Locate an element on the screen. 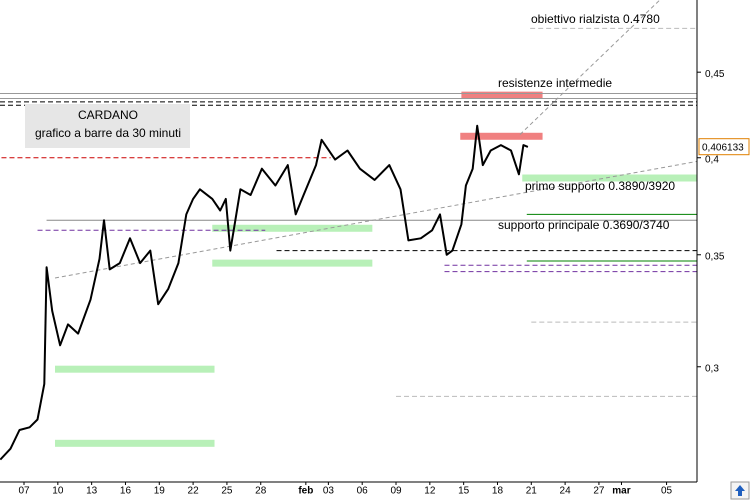 The width and height of the screenshot is (750, 500). annotation: obiettivo rialzista 0.4780 is located at coordinates (595, 19).